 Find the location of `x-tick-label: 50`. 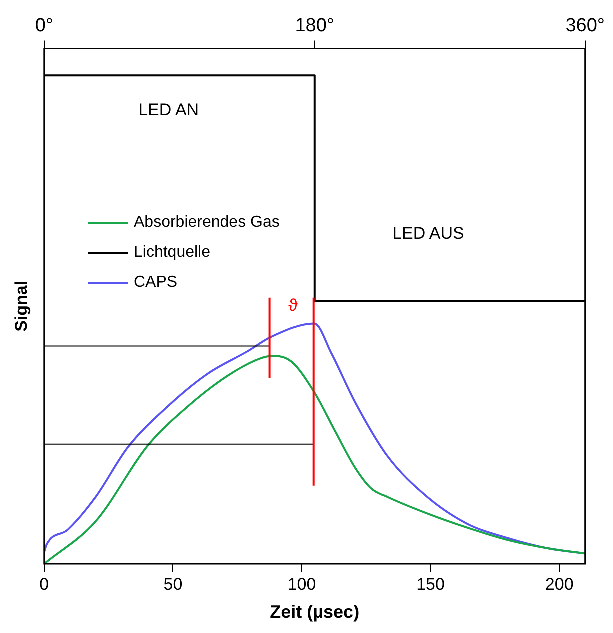

x-tick-label: 50 is located at coordinates (173, 584).